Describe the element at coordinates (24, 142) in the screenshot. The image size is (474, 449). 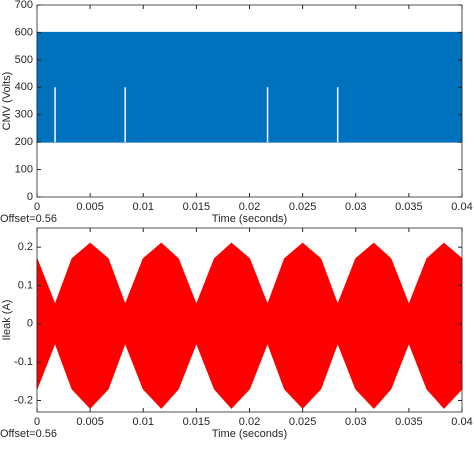
I see `y-tick-label: 200` at that location.